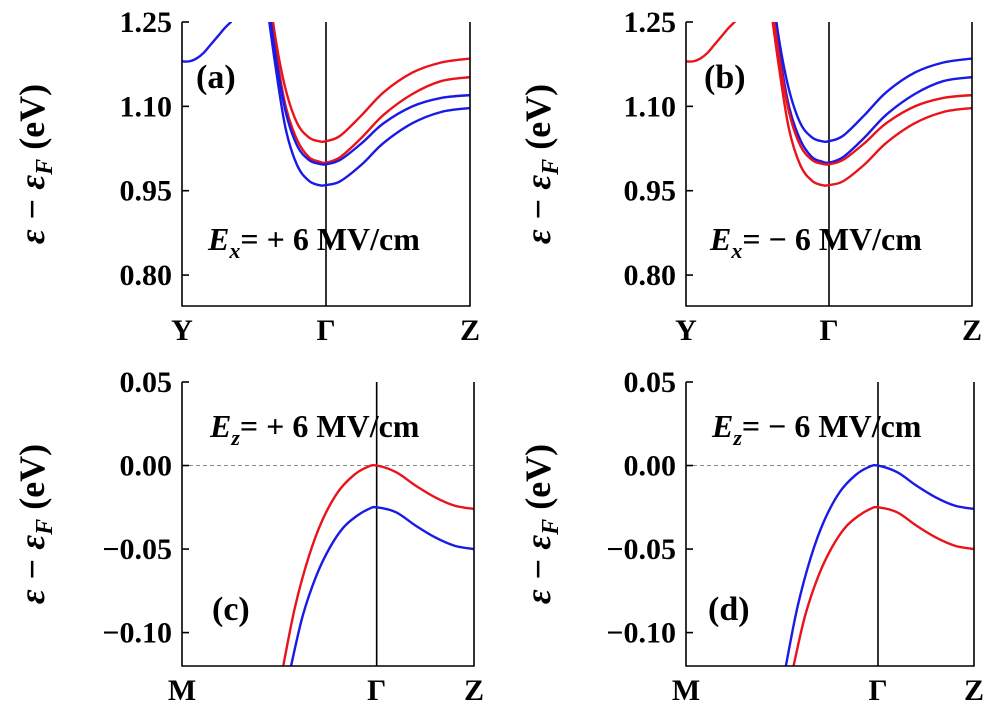 This screenshot has height=722, width=997. I want to click on field-annotation: Ez= − 6 MV/cm, so click(816, 429).